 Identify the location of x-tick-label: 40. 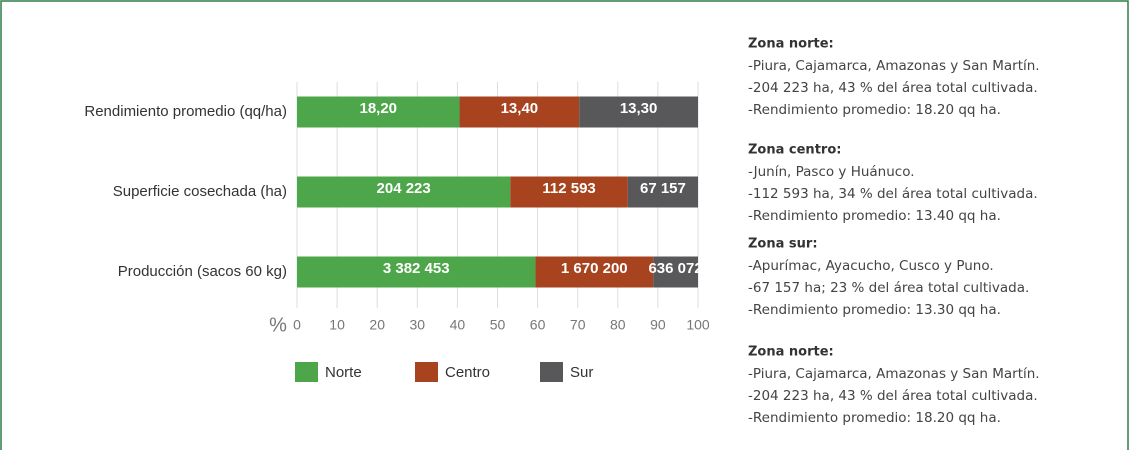
(458, 325).